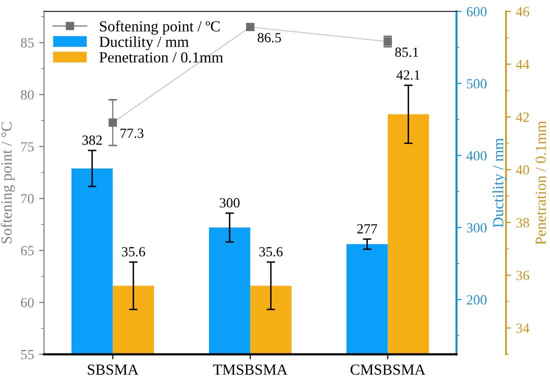 Image resolution: width=550 pixels, height=381 pixels. Describe the element at coordinates (92, 140) in the screenshot. I see `data-label: 382` at that location.